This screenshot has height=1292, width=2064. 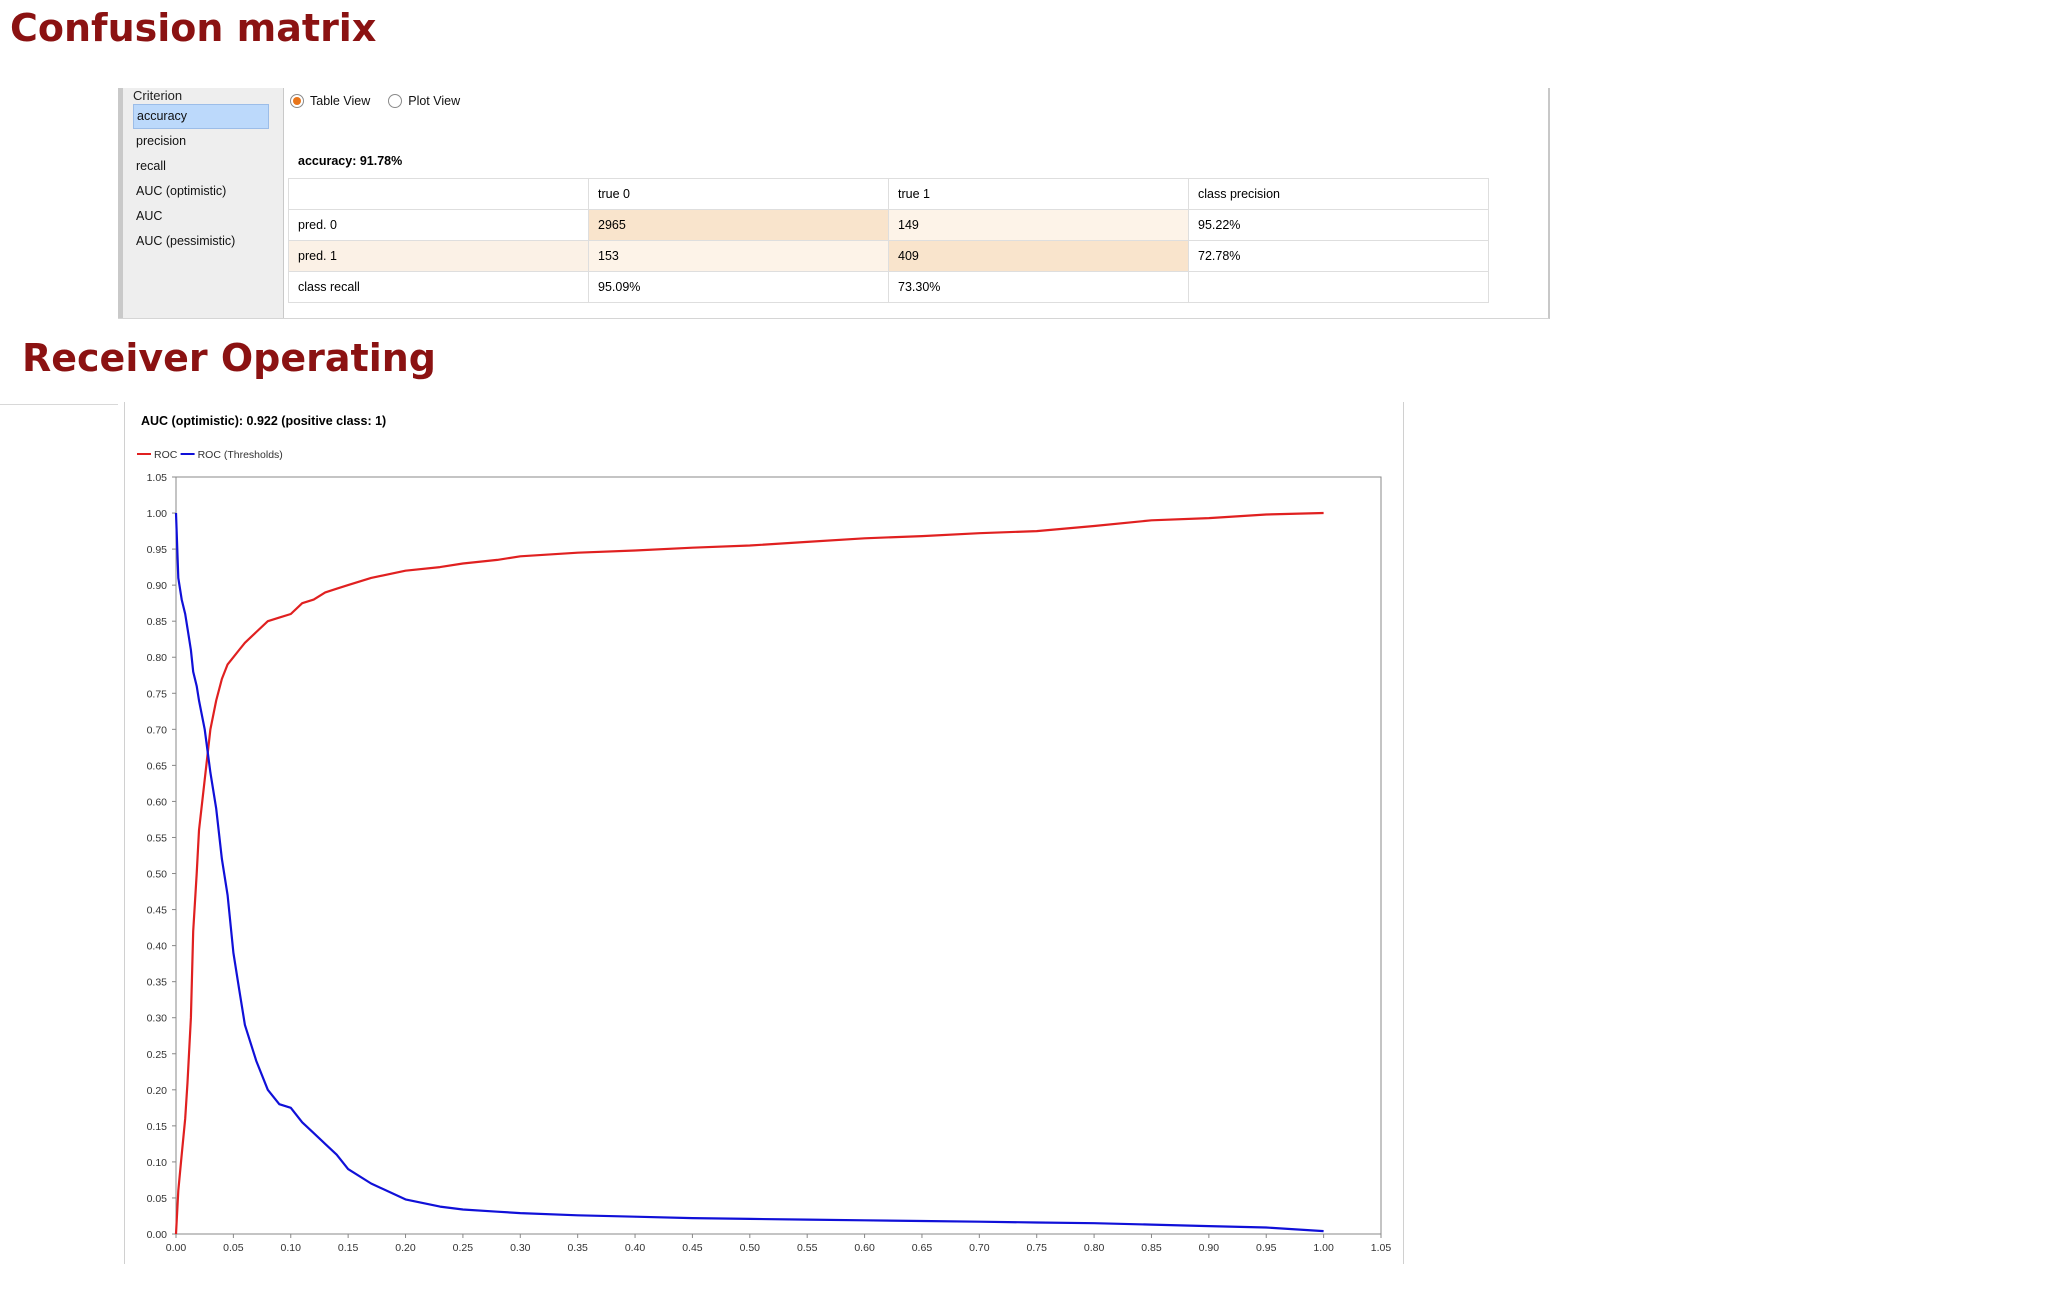 What do you see at coordinates (151, 166) in the screenshot?
I see `criterion-item-recall: recall` at bounding box center [151, 166].